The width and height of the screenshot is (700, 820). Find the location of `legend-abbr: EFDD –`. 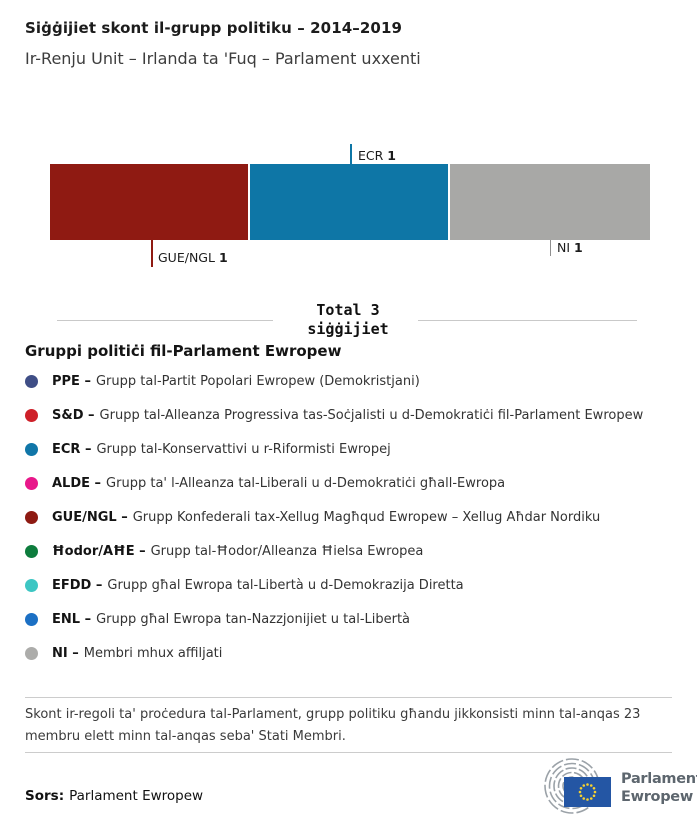

legend-abbr: EFDD – is located at coordinates (77, 585).